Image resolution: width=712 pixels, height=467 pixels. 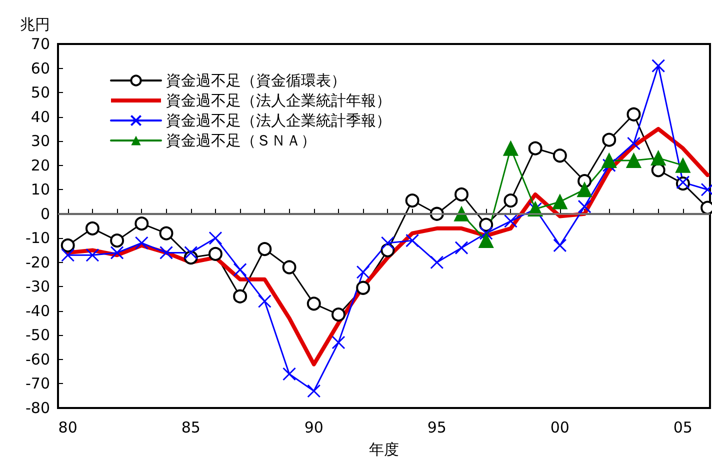 I want to click on y-tick-label: -40, so click(x=38, y=311).